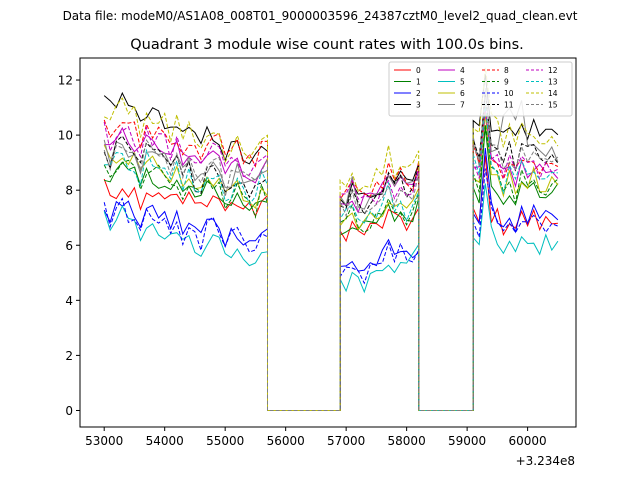 This screenshot has height=480, width=640. I want to click on x-tick-label: 57000, so click(346, 441).